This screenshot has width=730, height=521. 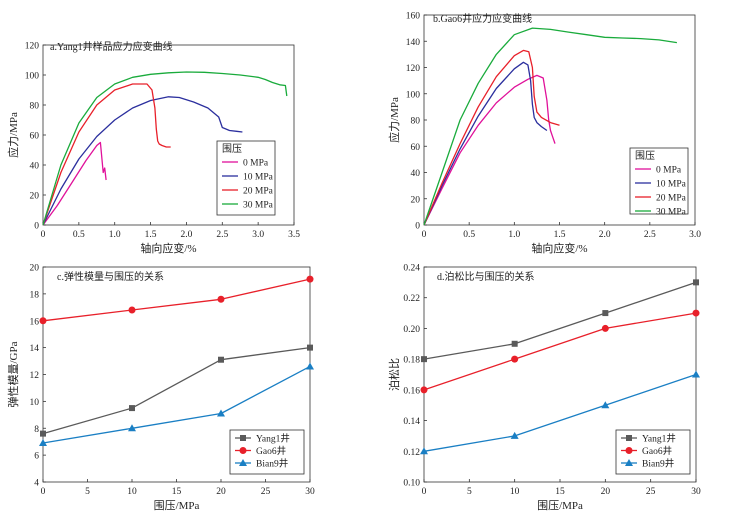 What do you see at coordinates (671, 199) in the screenshot?
I see `legend-entry: 20 MPa` at bounding box center [671, 199].